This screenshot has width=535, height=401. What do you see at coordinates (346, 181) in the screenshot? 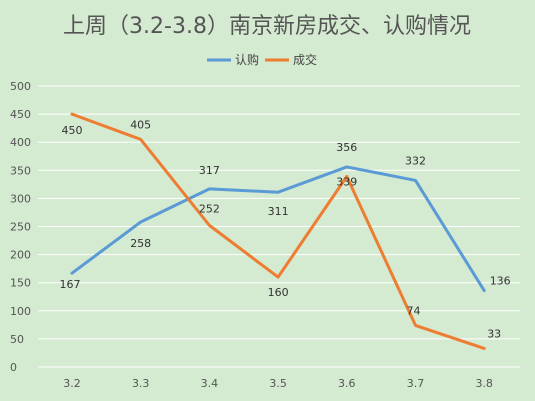
I see `data-label: 339` at bounding box center [346, 181].